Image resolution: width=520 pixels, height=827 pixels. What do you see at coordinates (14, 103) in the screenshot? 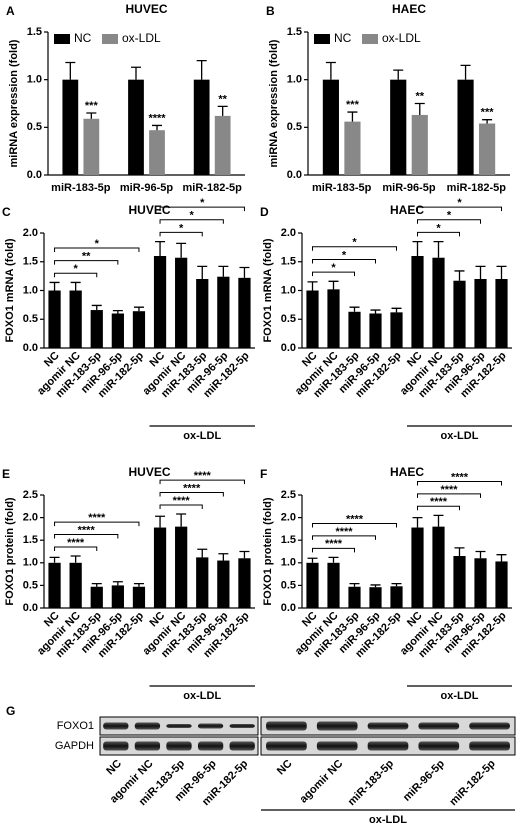
I see `y-axis-title: miRNA expression (fold)` at bounding box center [14, 103].